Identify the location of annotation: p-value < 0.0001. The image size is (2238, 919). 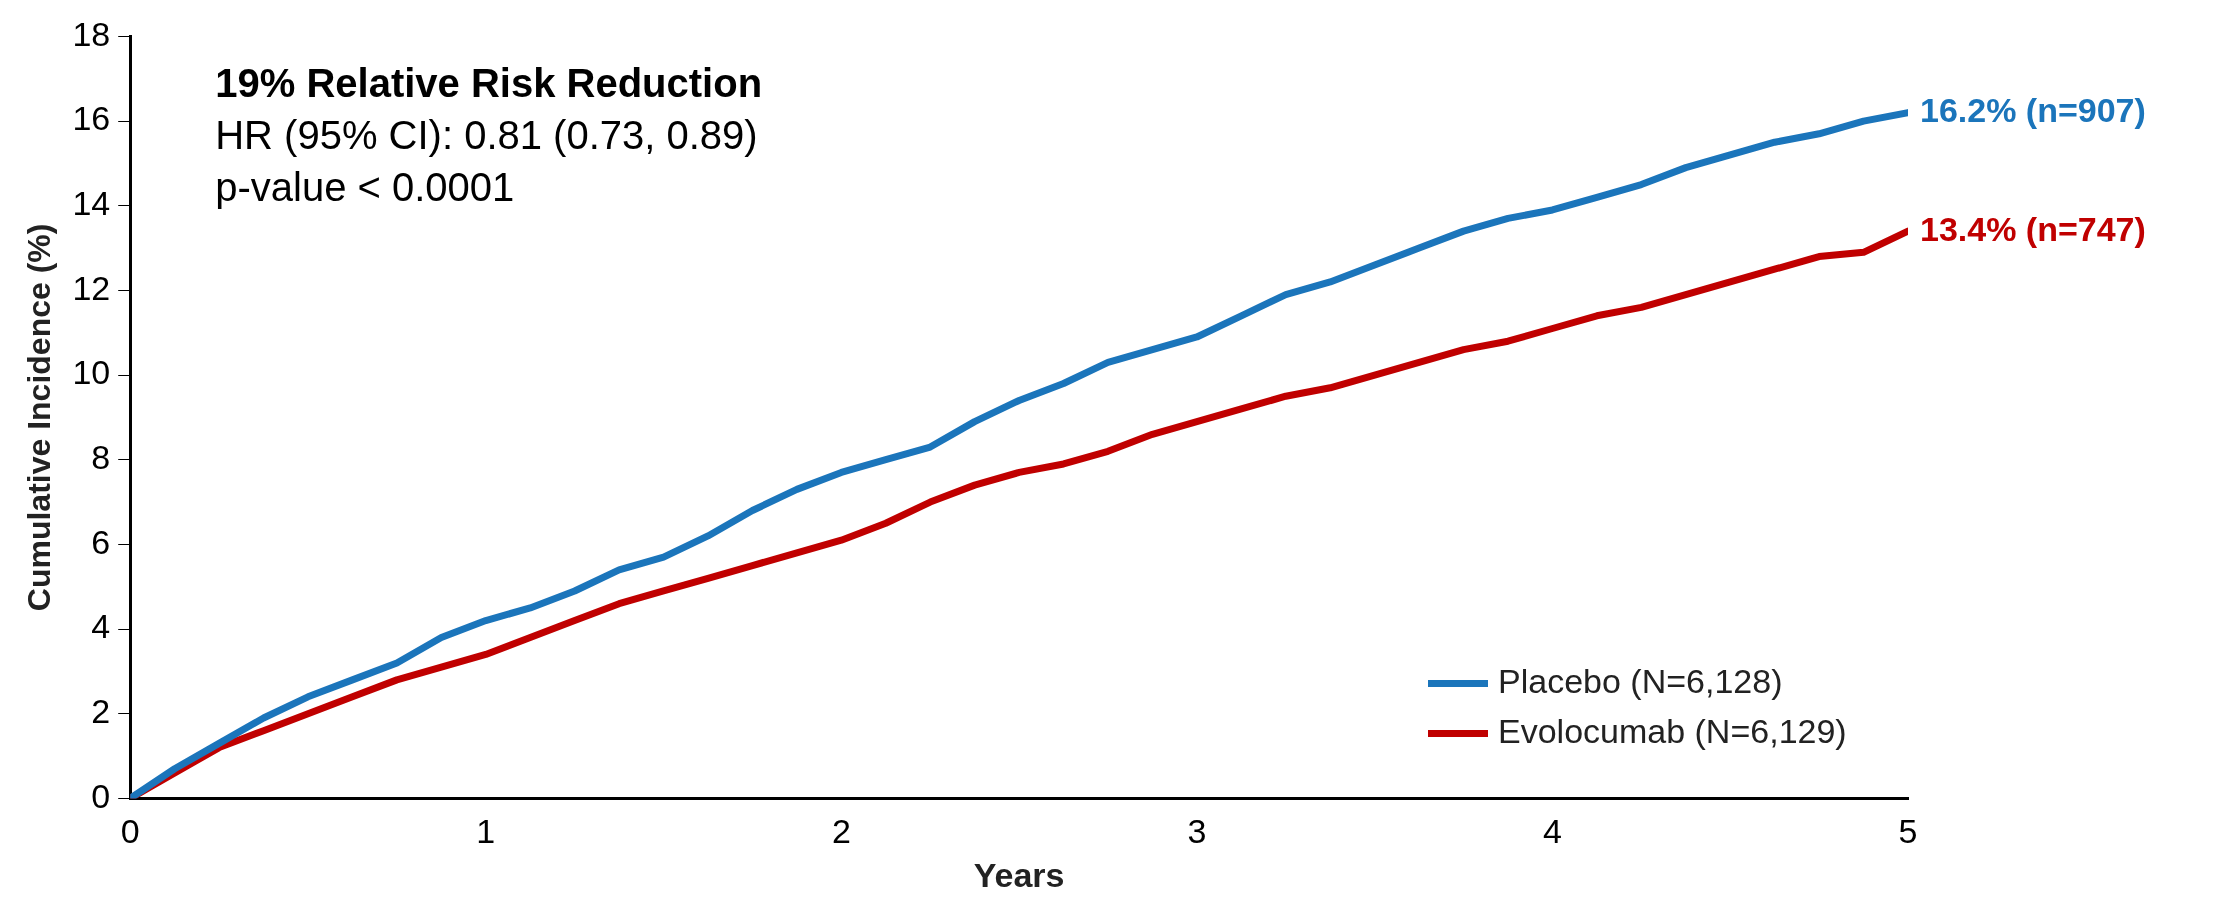
(365, 187).